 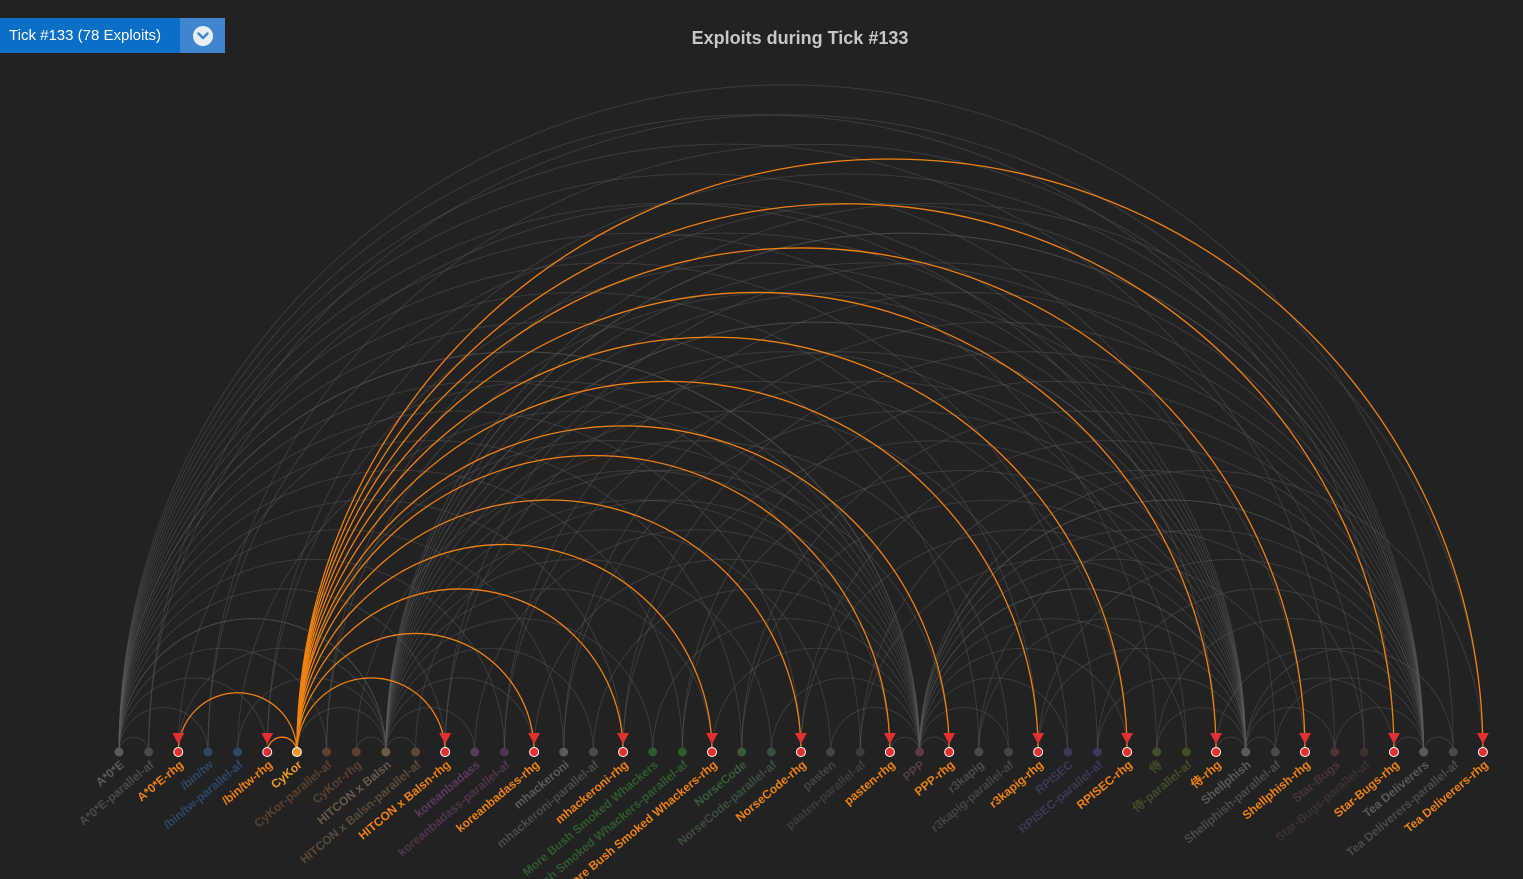 I want to click on tick-selector: Tick #133 (78 Exploits), so click(x=112, y=35).